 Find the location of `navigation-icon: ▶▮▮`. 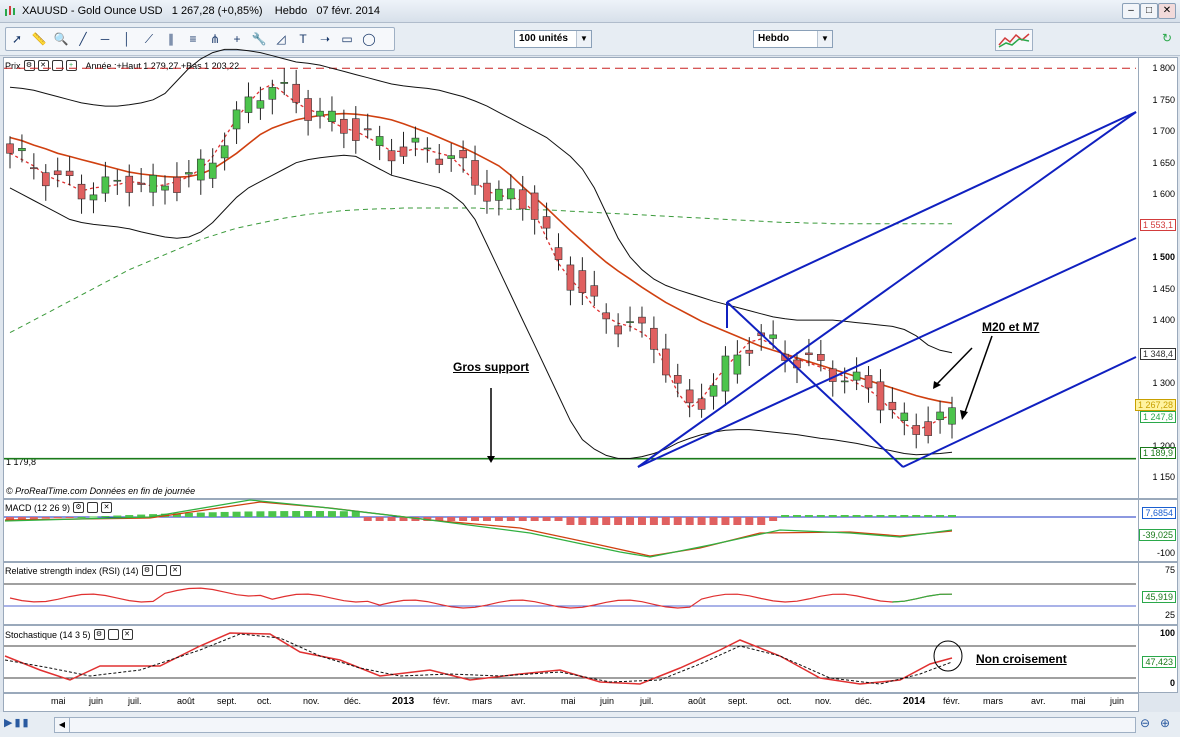

navigation-icon: ▶▮▮ is located at coordinates (17, 723).